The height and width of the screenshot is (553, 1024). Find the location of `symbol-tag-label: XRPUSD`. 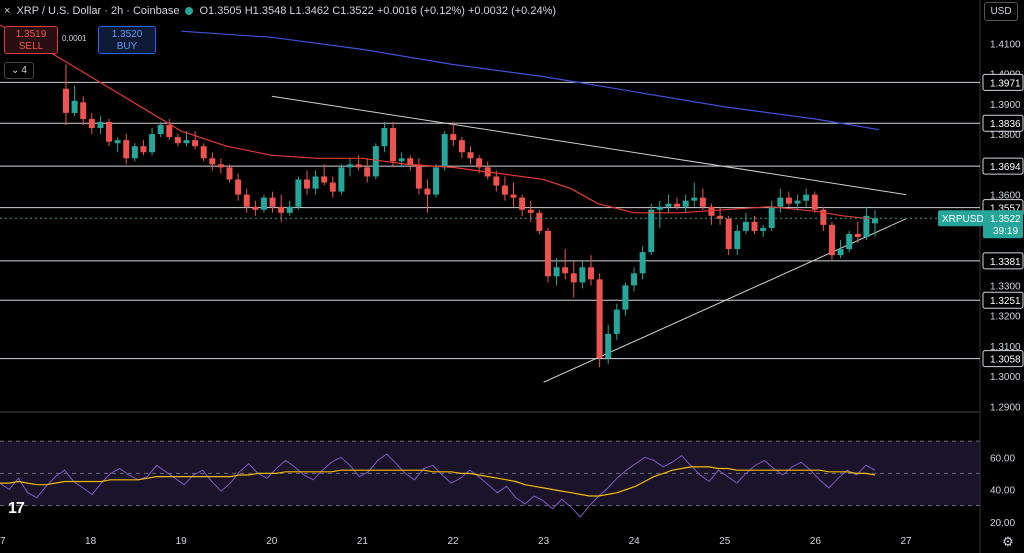

symbol-tag-label: XRPUSD is located at coordinates (963, 219).